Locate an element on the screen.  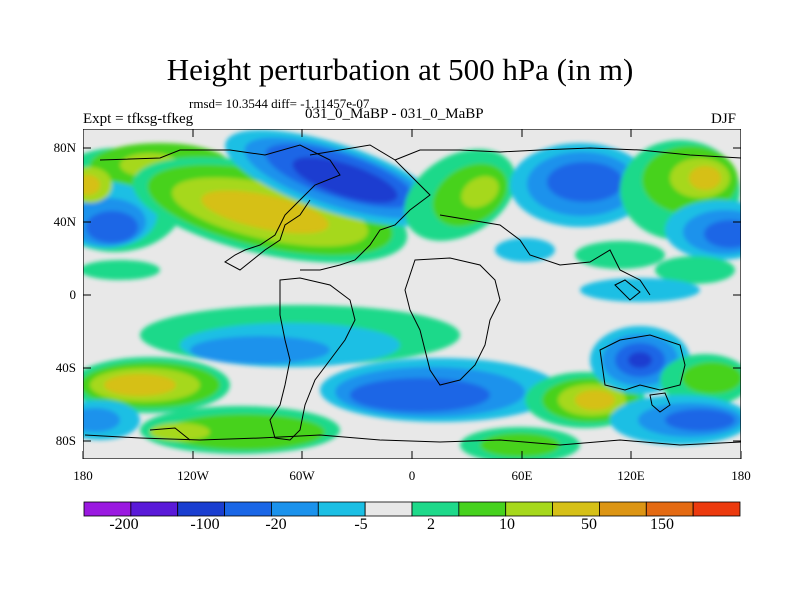
page-title: Height perturbation at 500 hPa (in m) is located at coordinates (400, 69).